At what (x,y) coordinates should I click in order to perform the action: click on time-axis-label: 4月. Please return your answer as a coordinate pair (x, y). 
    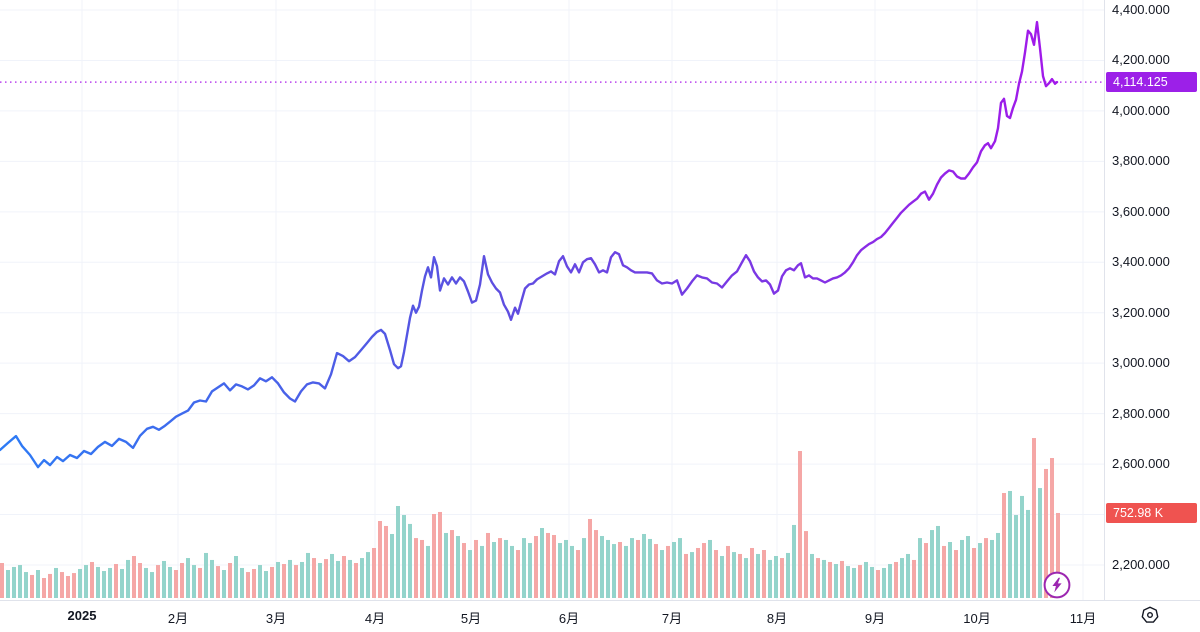
    Looking at the image, I should click on (375, 618).